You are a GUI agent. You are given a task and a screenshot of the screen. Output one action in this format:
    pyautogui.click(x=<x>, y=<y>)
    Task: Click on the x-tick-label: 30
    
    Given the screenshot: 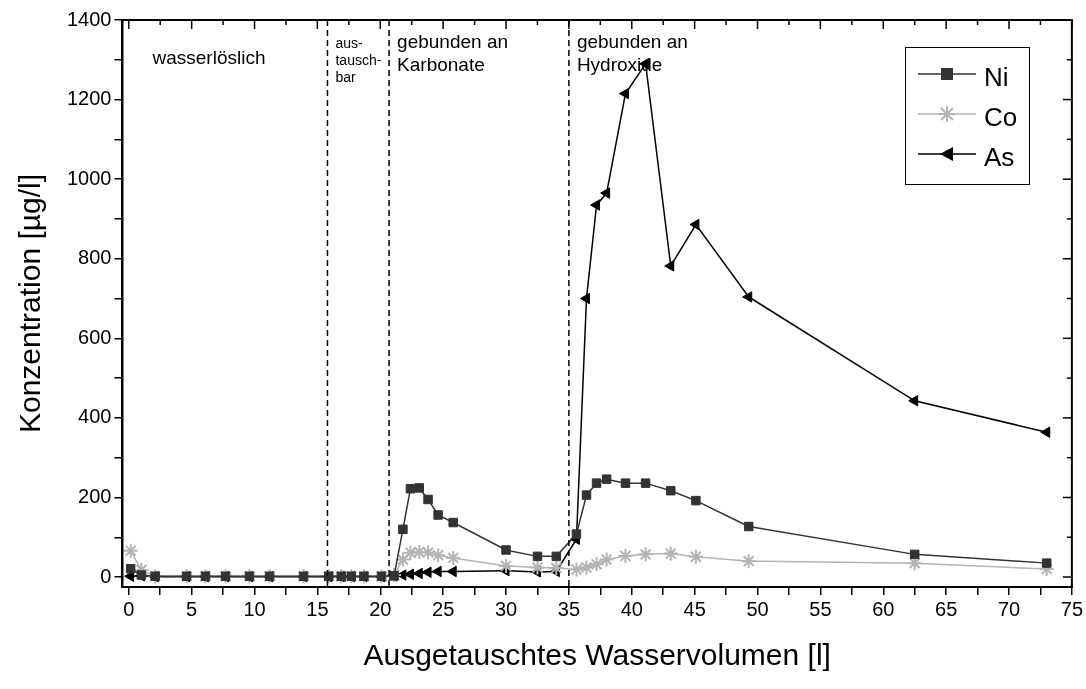 What is the action you would take?
    pyautogui.click(x=506, y=608)
    